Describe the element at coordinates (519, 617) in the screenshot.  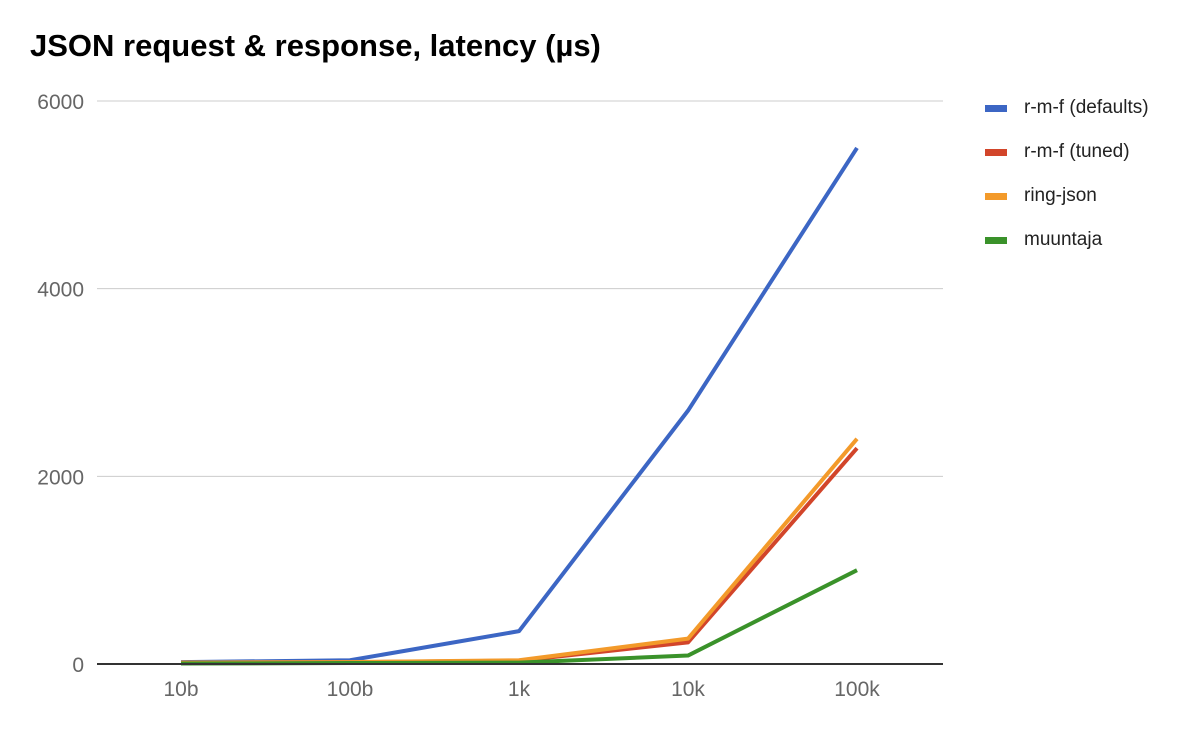
I see `series-line-muuntaja` at that location.